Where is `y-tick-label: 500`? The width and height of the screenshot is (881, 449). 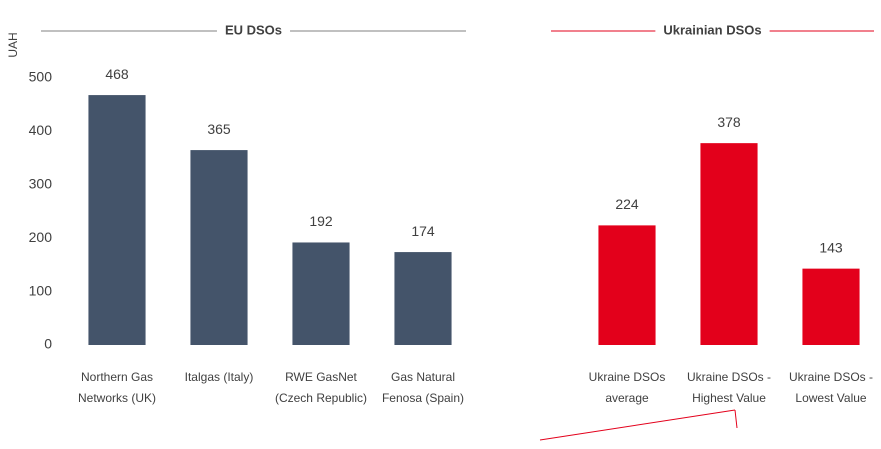 y-tick-label: 500 is located at coordinates (41, 77).